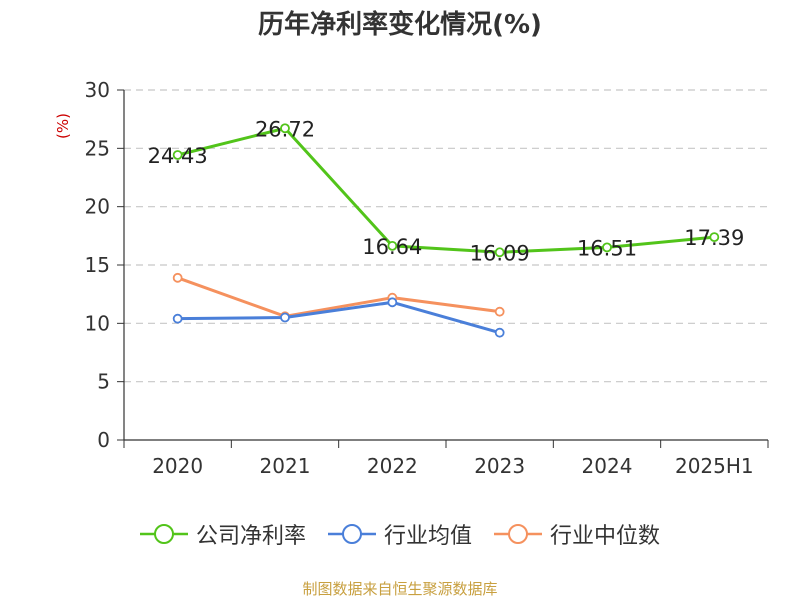 The height and width of the screenshot is (600, 800). What do you see at coordinates (427, 536) in the screenshot?
I see `legend-label: 行业均值` at bounding box center [427, 536].